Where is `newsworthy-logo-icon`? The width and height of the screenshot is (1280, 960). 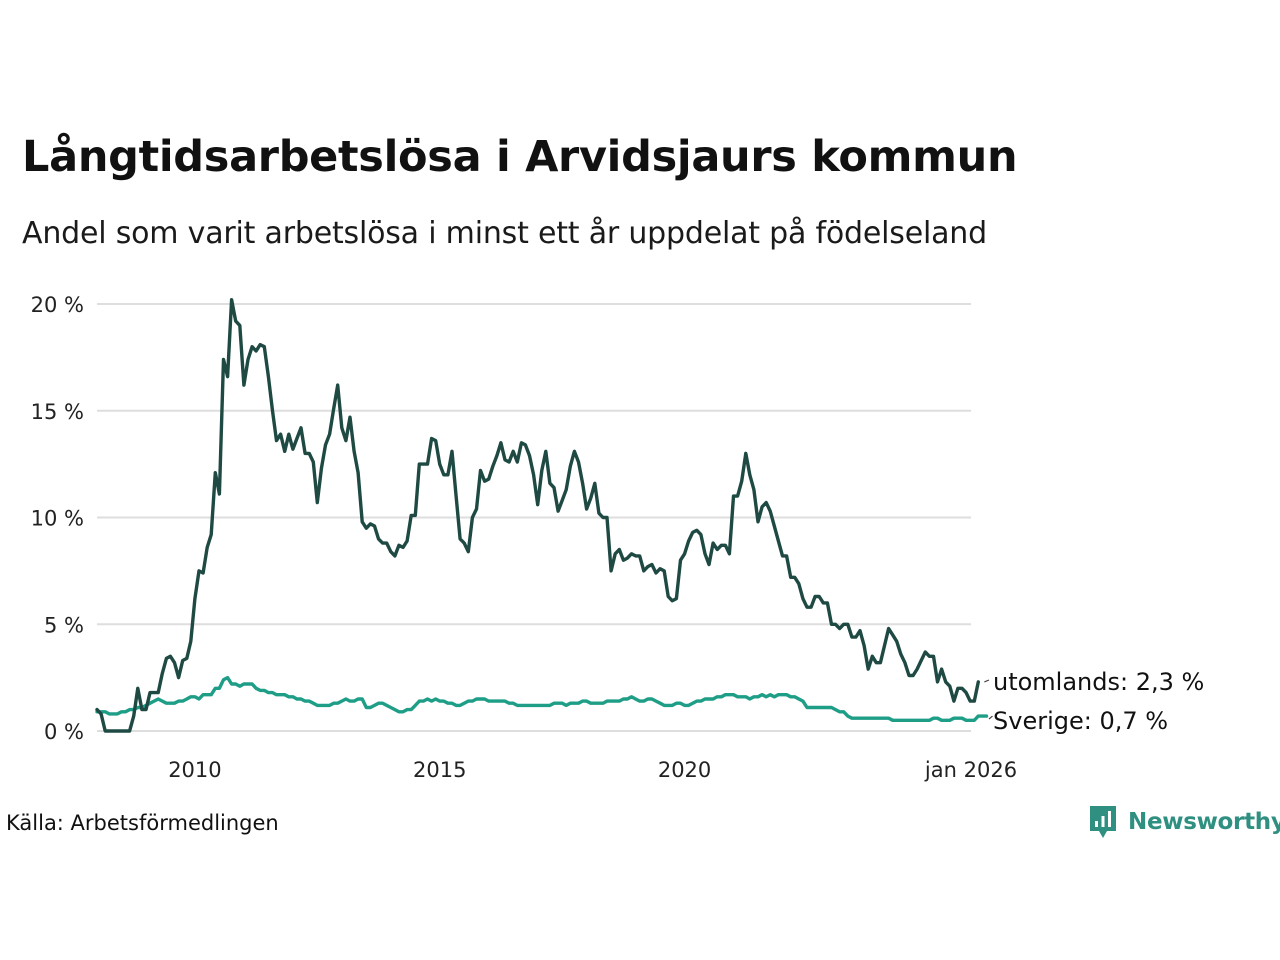
newsworthy-logo-icon is located at coordinates (1103, 822).